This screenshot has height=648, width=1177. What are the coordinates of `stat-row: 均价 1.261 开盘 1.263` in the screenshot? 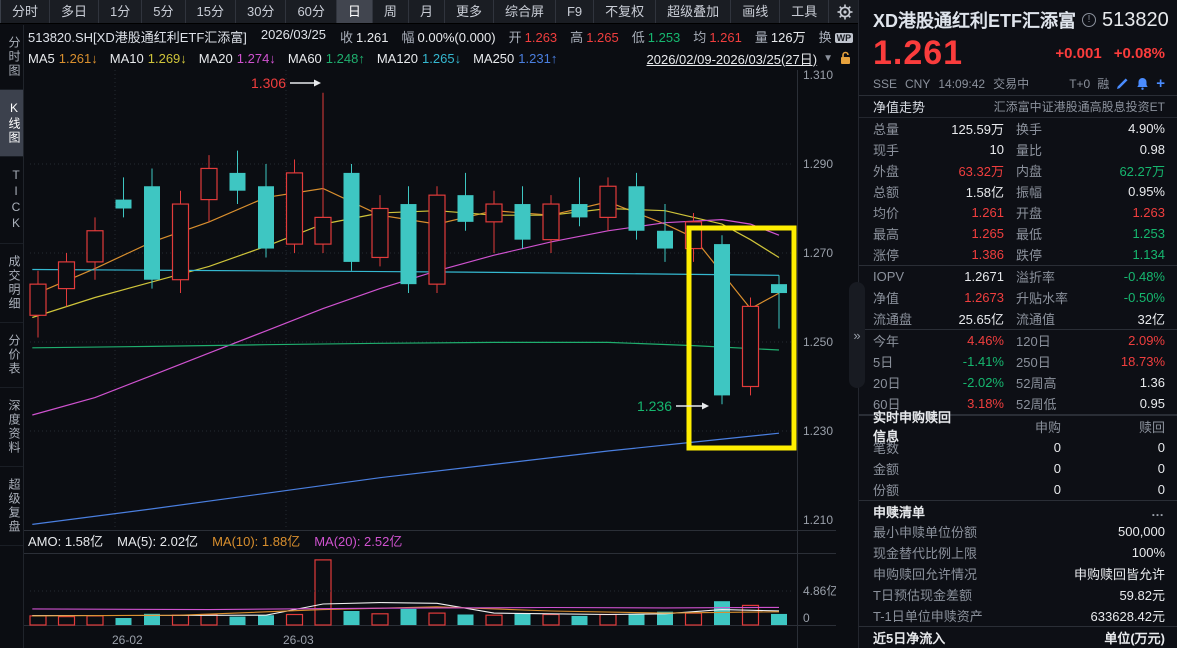 It's located at (1018, 212).